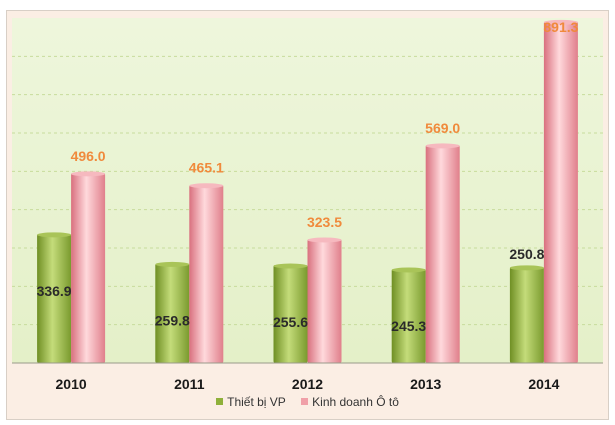 This screenshot has height=425, width=615. What do you see at coordinates (526, 254) in the screenshot?
I see `data-label-thiet-bi-vp: 250.8` at bounding box center [526, 254].